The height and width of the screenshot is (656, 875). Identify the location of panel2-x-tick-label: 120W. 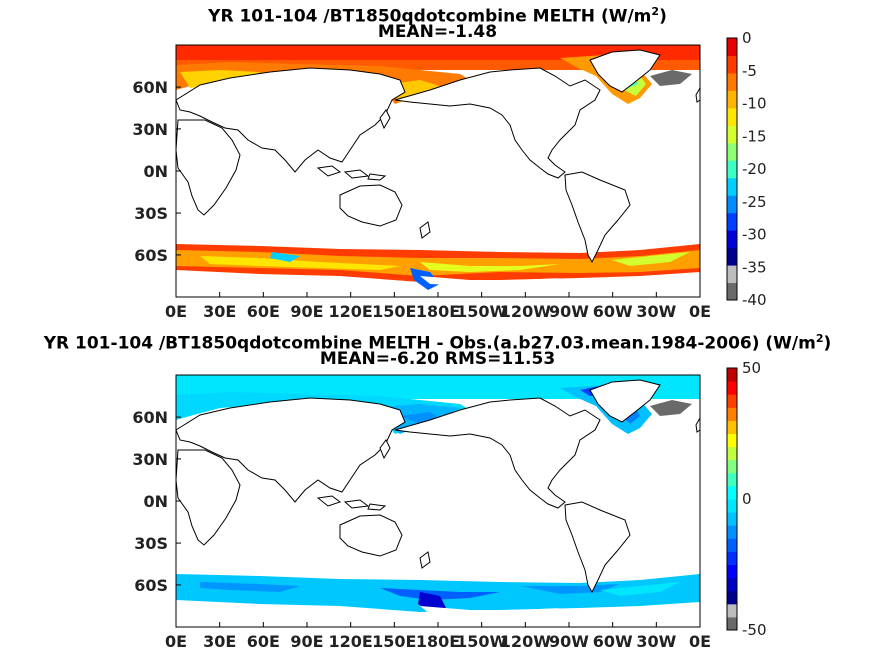
(525, 641).